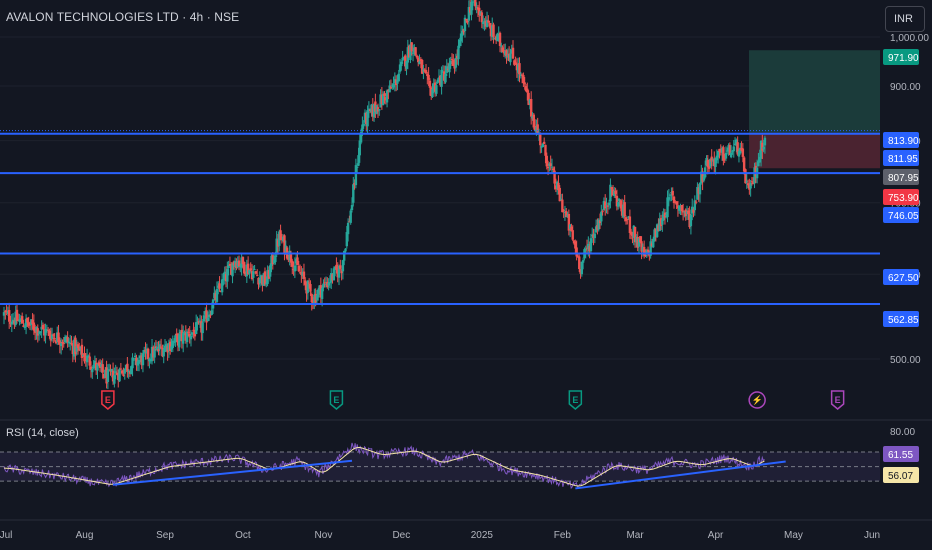 Image resolution: width=932 pixels, height=550 pixels. Describe the element at coordinates (575, 400) in the screenshot. I see `event-marker-label: E` at that location.